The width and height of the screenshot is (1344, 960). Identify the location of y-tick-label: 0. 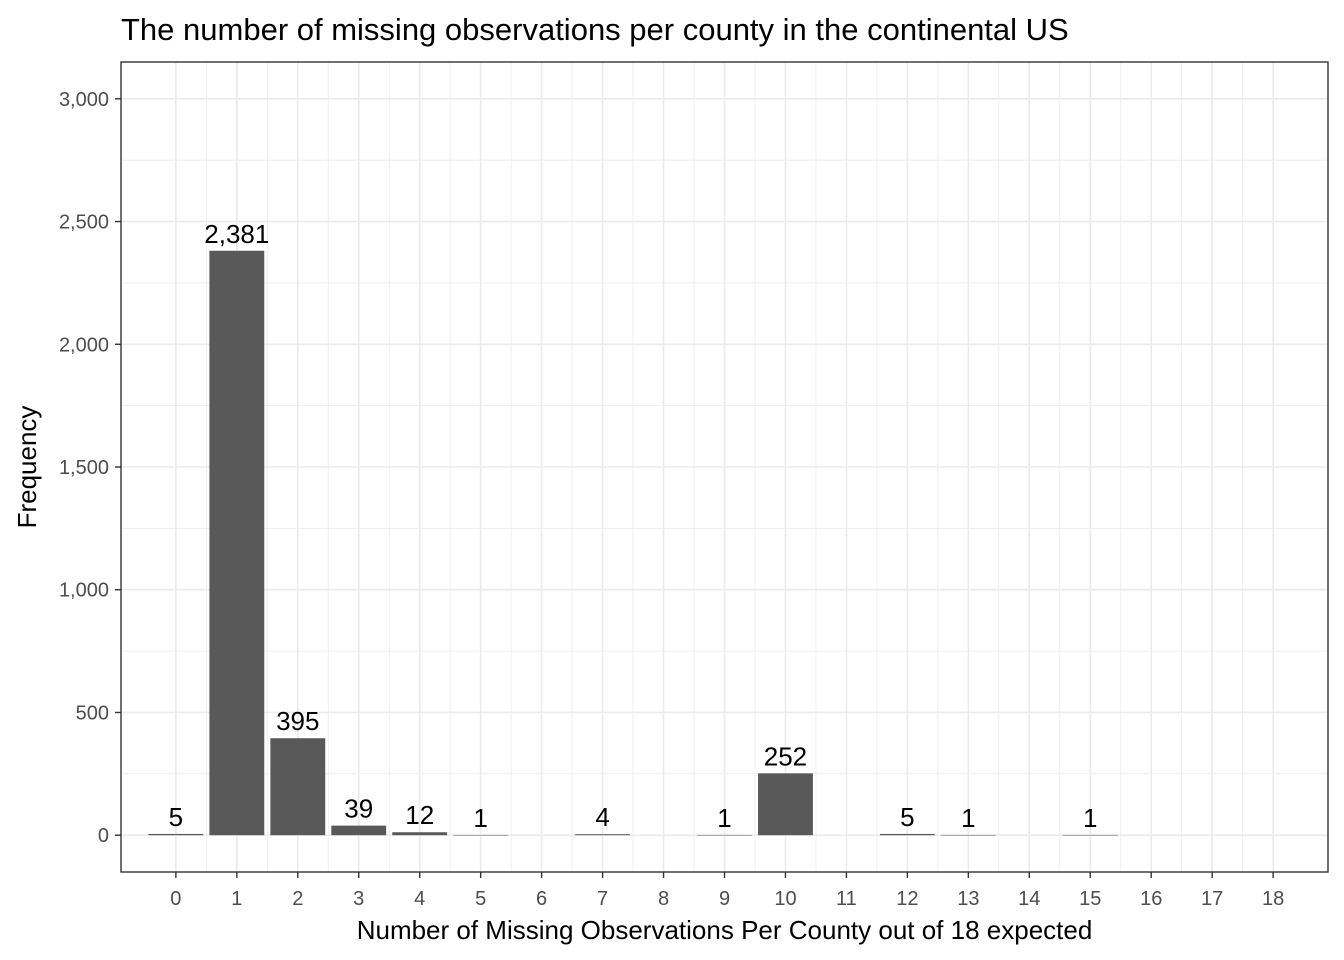
(103, 836).